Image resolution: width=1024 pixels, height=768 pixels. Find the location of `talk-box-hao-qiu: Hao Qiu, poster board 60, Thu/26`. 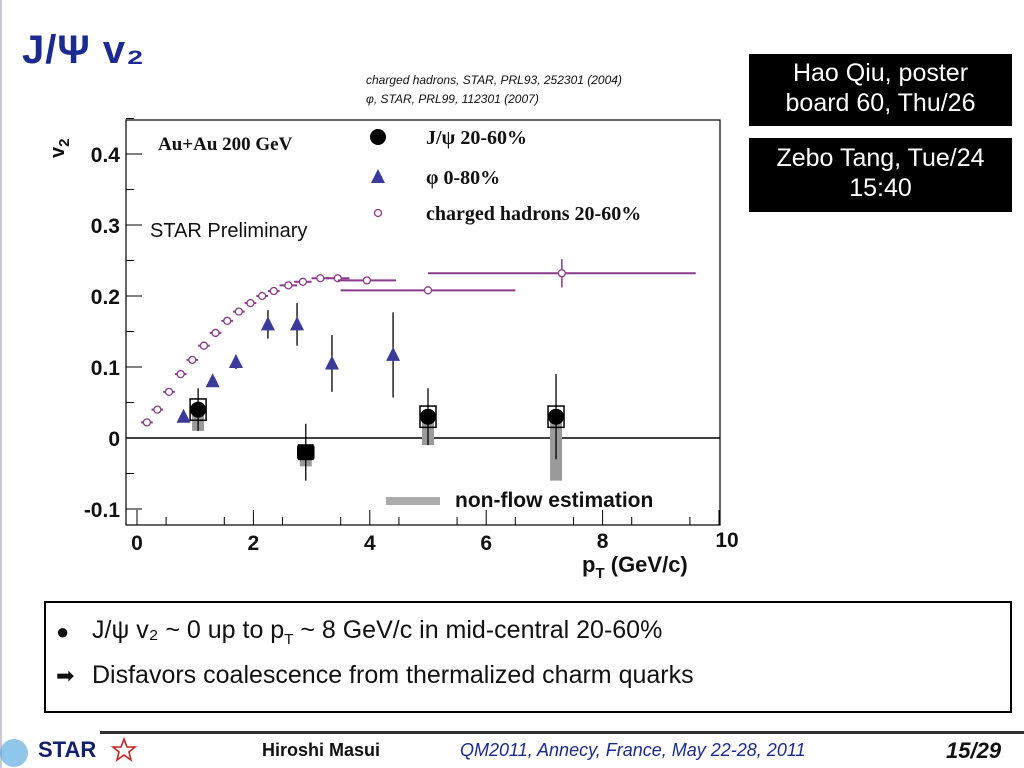

talk-box-hao-qiu: Hao Qiu, poster board 60, Thu/26 is located at coordinates (880, 90).